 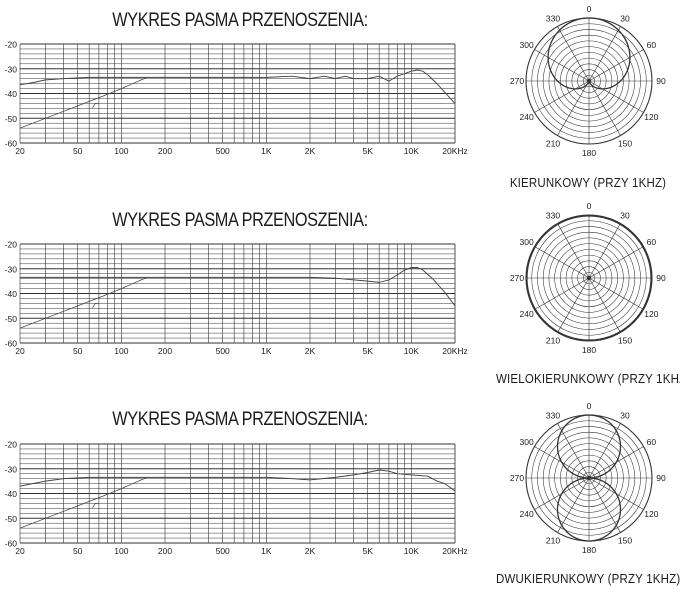 I want to click on chart-title-3: WYKRES PASMA PRZENOSZENIA:, so click(x=240, y=419).